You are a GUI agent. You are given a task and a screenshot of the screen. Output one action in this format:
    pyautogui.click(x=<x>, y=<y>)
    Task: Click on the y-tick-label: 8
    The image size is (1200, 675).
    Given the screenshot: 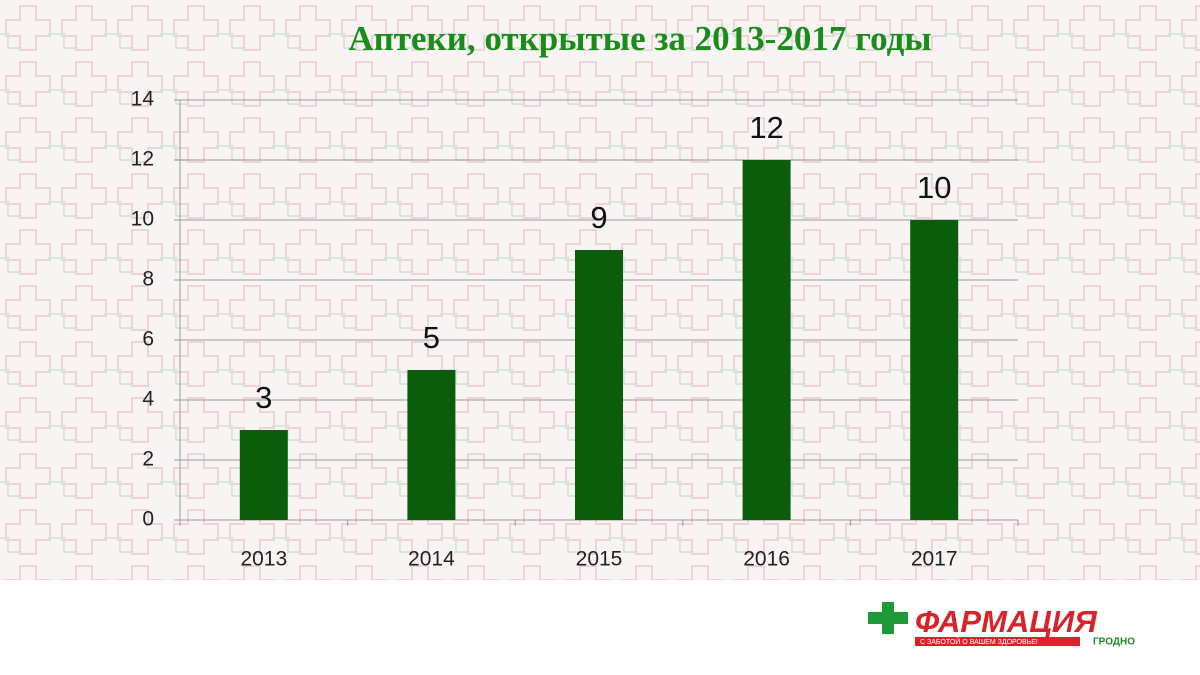 What is the action you would take?
    pyautogui.click(x=148, y=279)
    